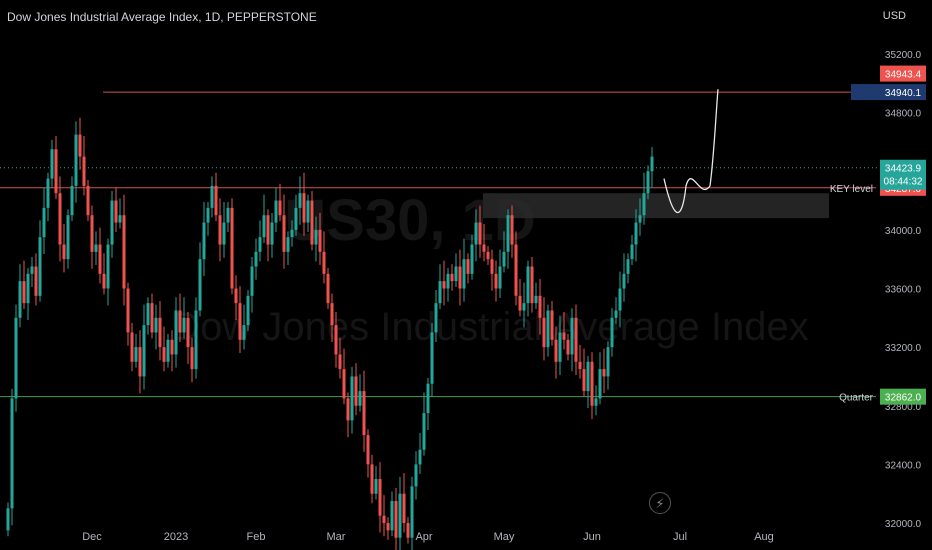 Image resolution: width=932 pixels, height=550 pixels. Describe the element at coordinates (680, 537) in the screenshot. I see `x-tick-label: Jul` at that location.